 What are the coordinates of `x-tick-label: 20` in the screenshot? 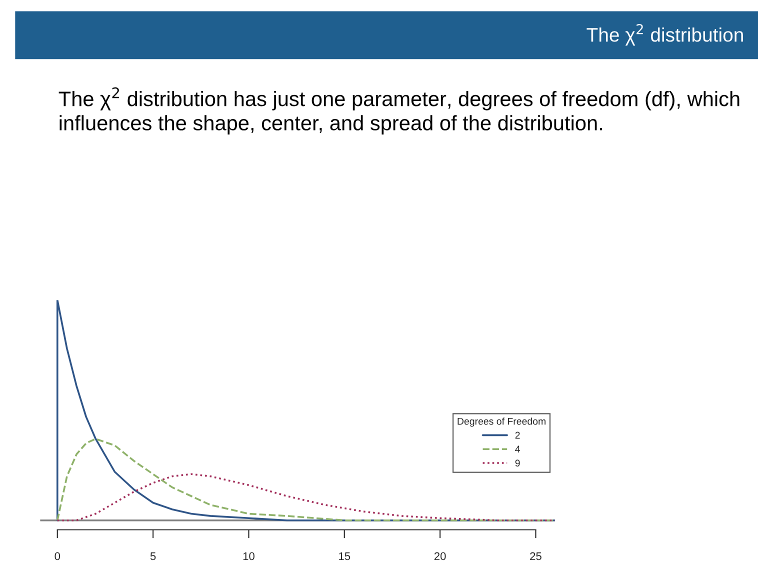 It's located at (440, 556).